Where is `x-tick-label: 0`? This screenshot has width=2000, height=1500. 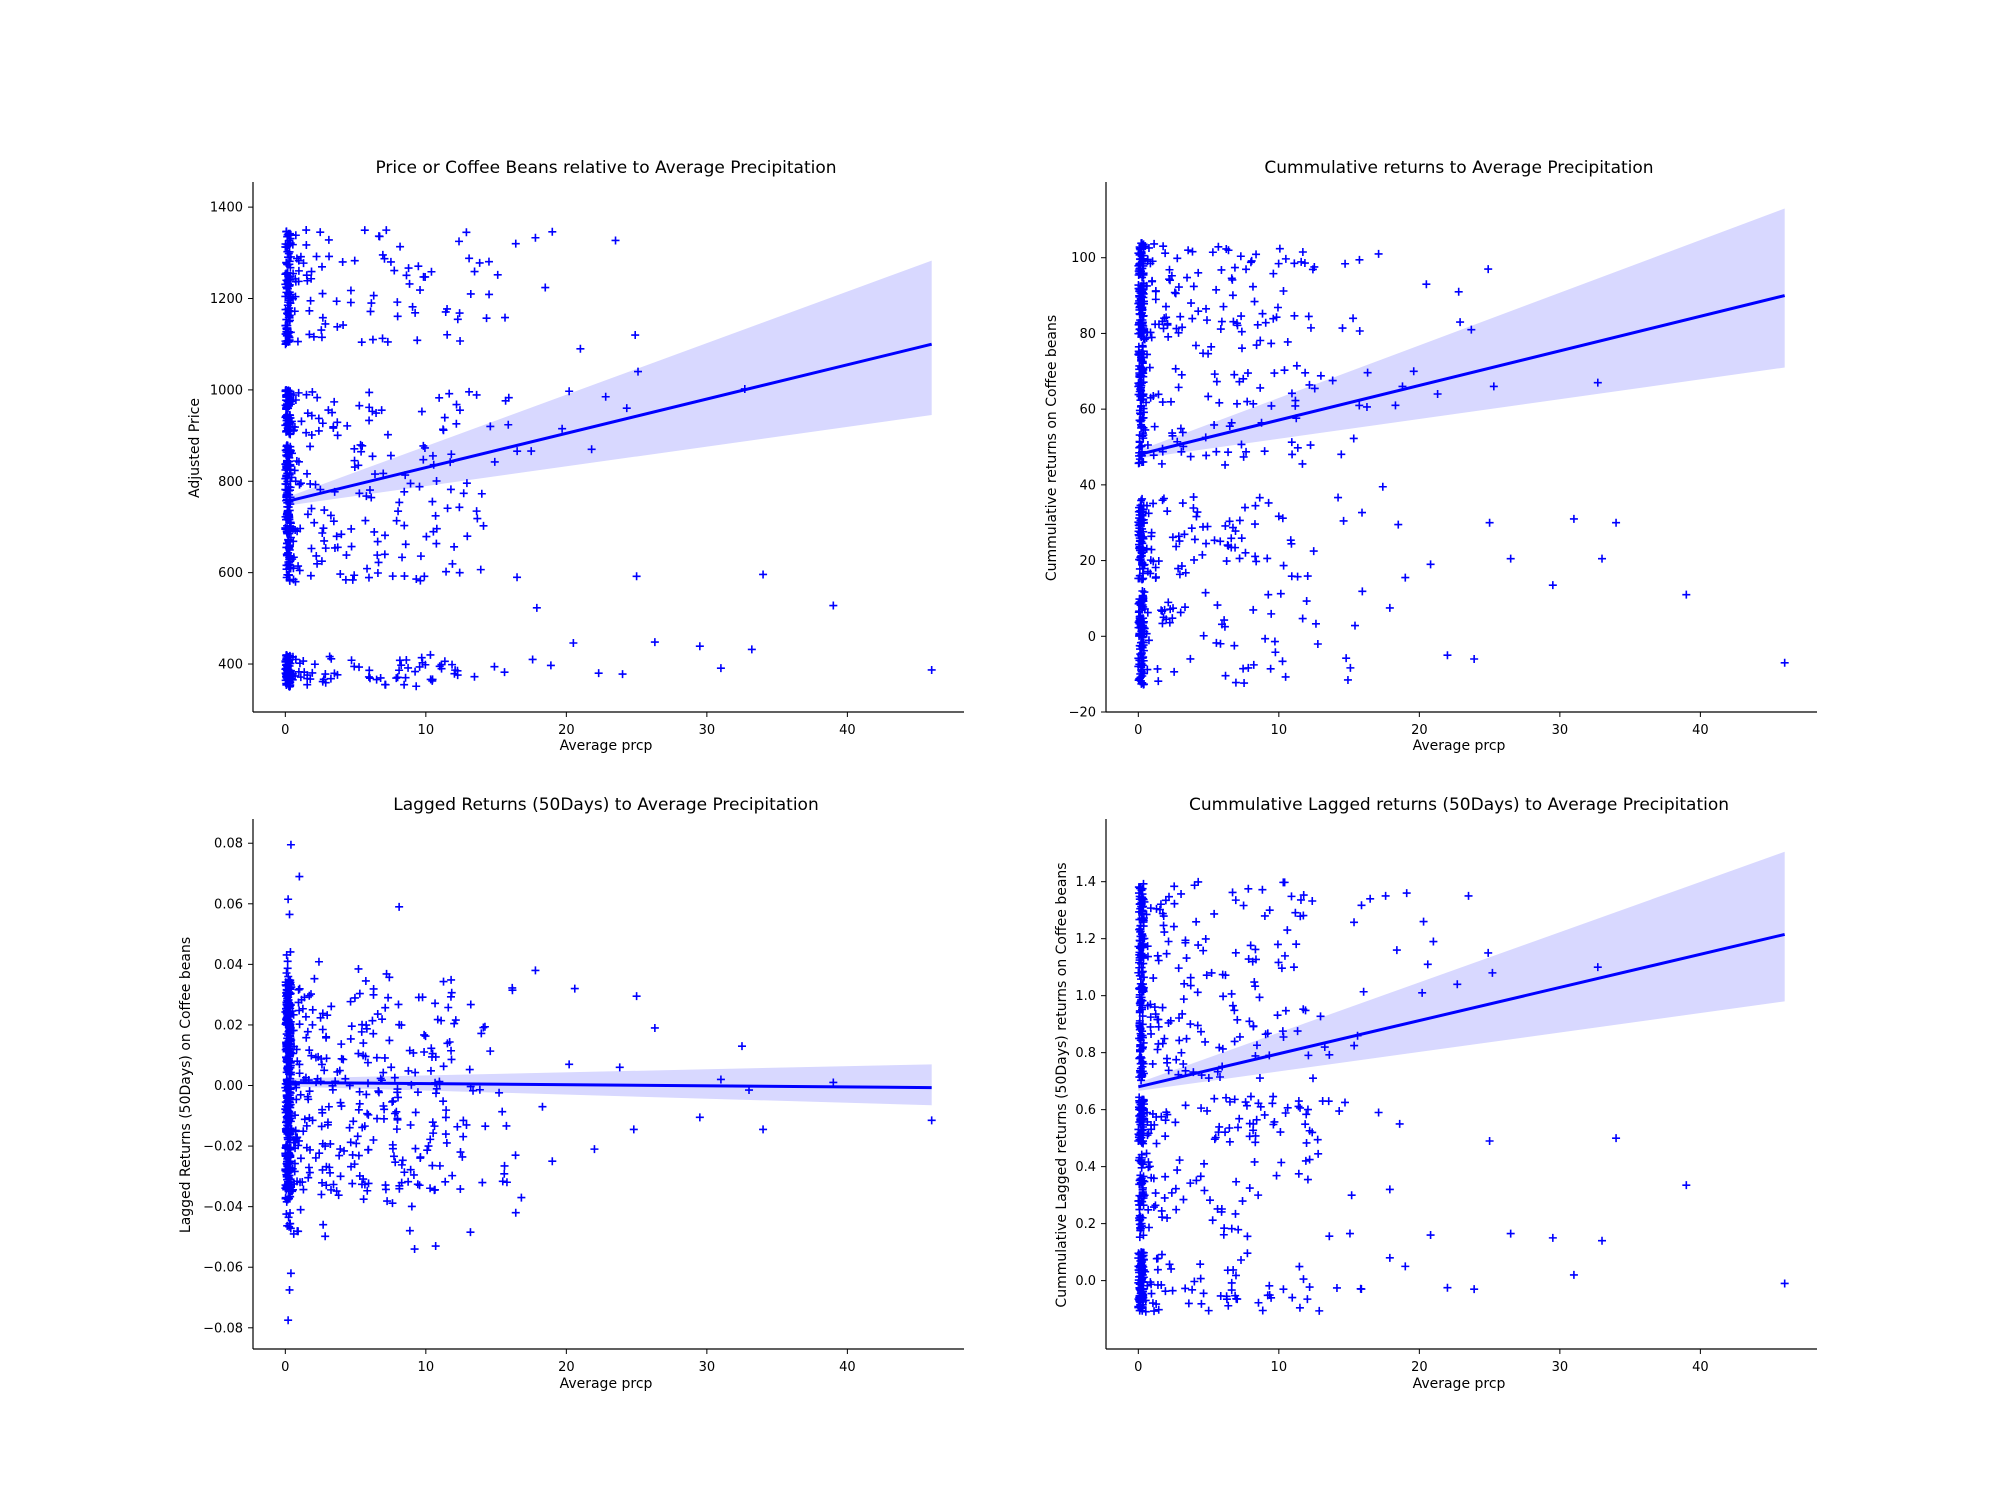
x-tick-label: 0 is located at coordinates (1138, 730).